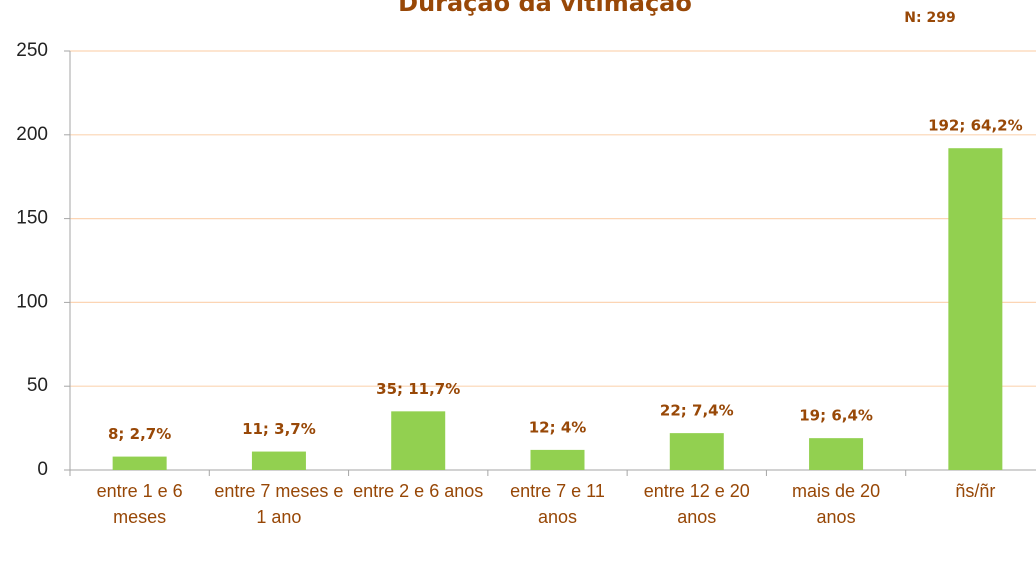 The width and height of the screenshot is (1036, 581). What do you see at coordinates (929, 18) in the screenshot?
I see `annotation: N: 299` at bounding box center [929, 18].